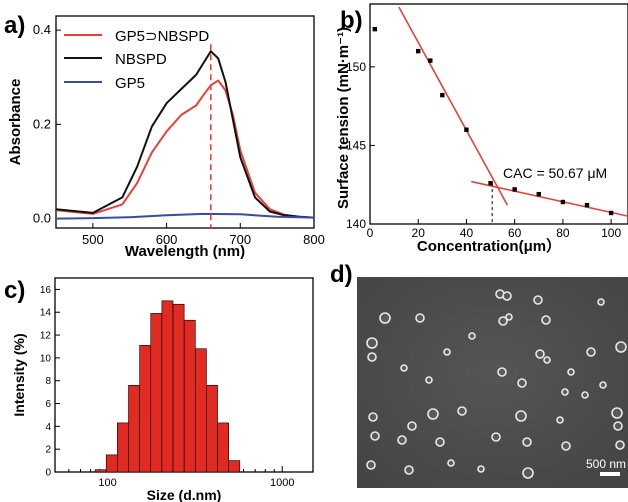 The image size is (628, 502). What do you see at coordinates (14, 25) in the screenshot?
I see `panel-label-a: a)` at bounding box center [14, 25].